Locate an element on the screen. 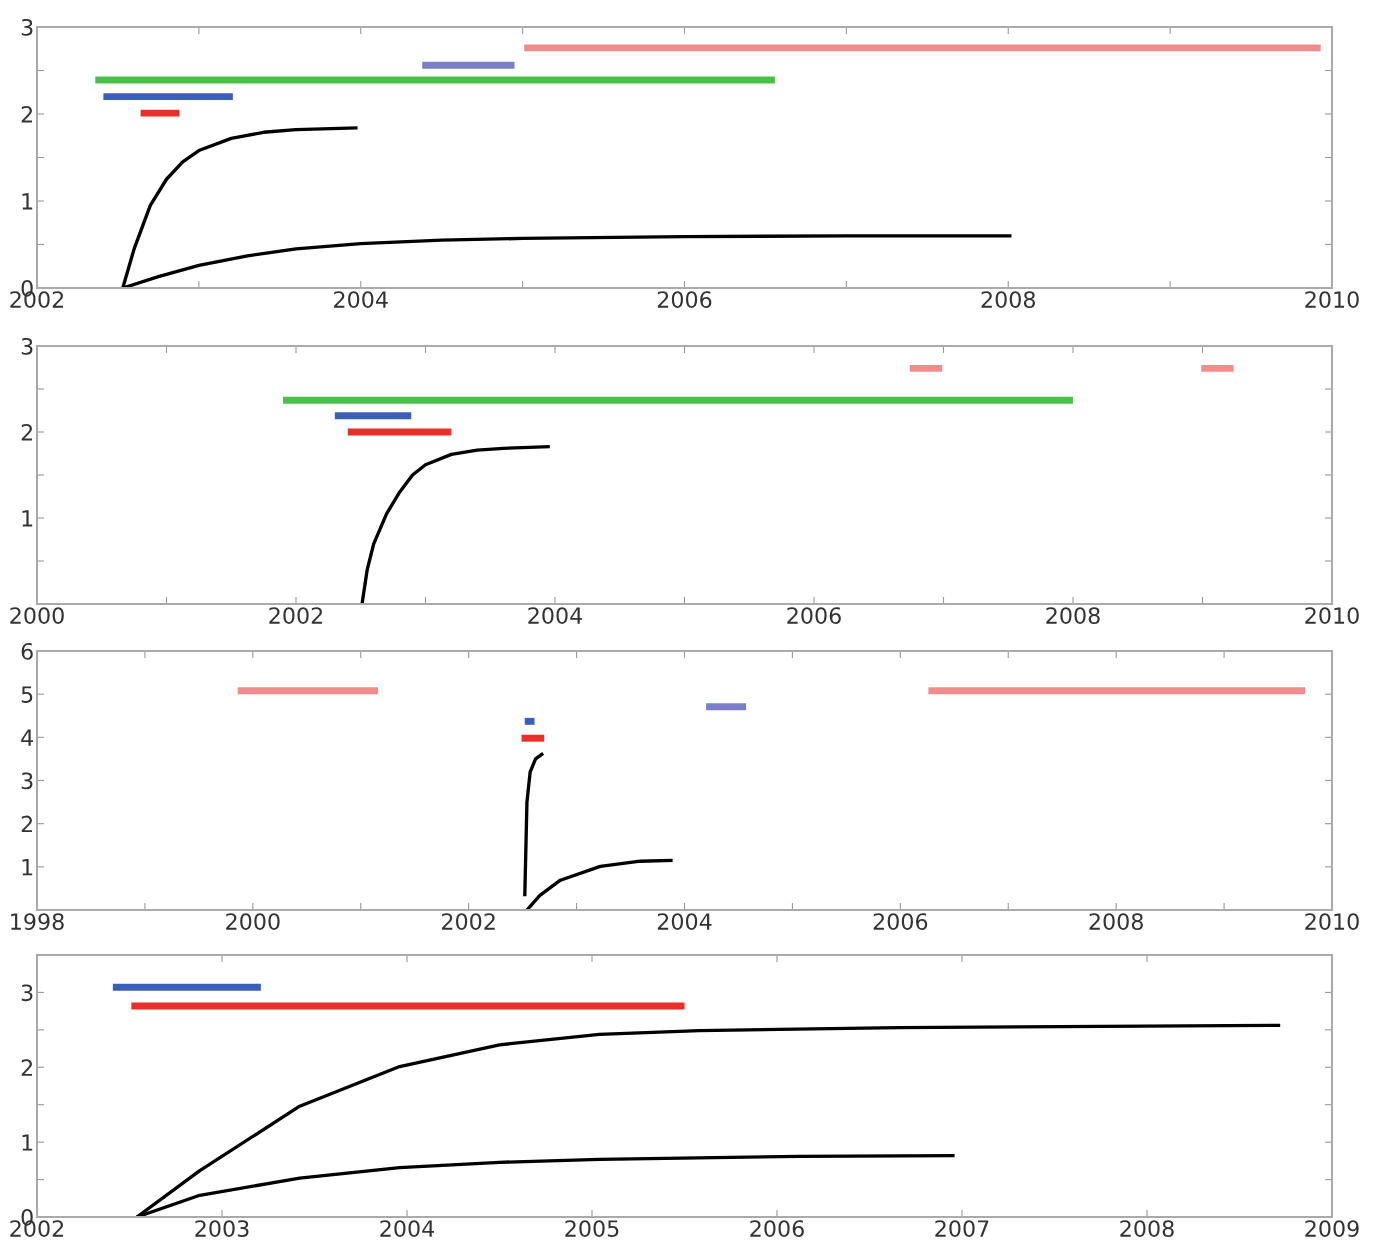 Image resolution: width=1377 pixels, height=1260 pixels. x-tick-label: 1998 is located at coordinates (37, 921).